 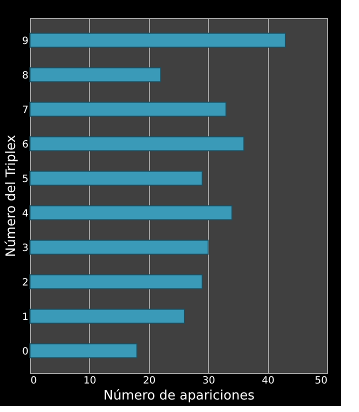 What do you see at coordinates (25, 144) in the screenshot?
I see `y-tick-label: 6` at bounding box center [25, 144].